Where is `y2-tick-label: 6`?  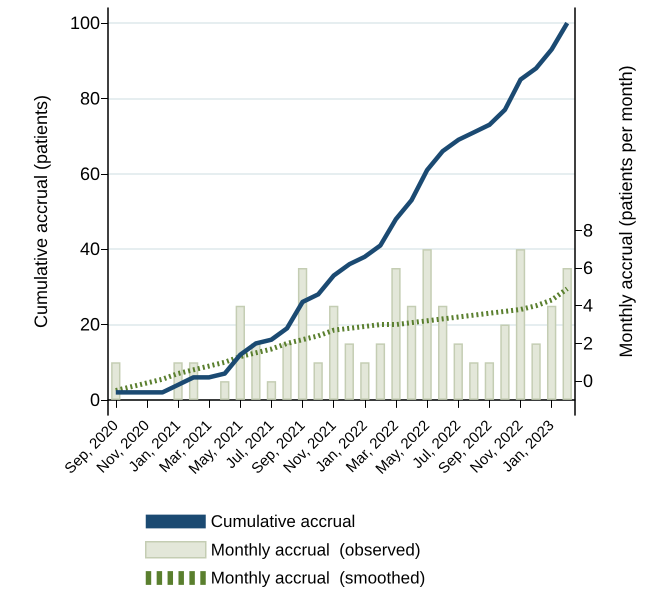 y2-tick-label: 6 is located at coordinates (588, 268).